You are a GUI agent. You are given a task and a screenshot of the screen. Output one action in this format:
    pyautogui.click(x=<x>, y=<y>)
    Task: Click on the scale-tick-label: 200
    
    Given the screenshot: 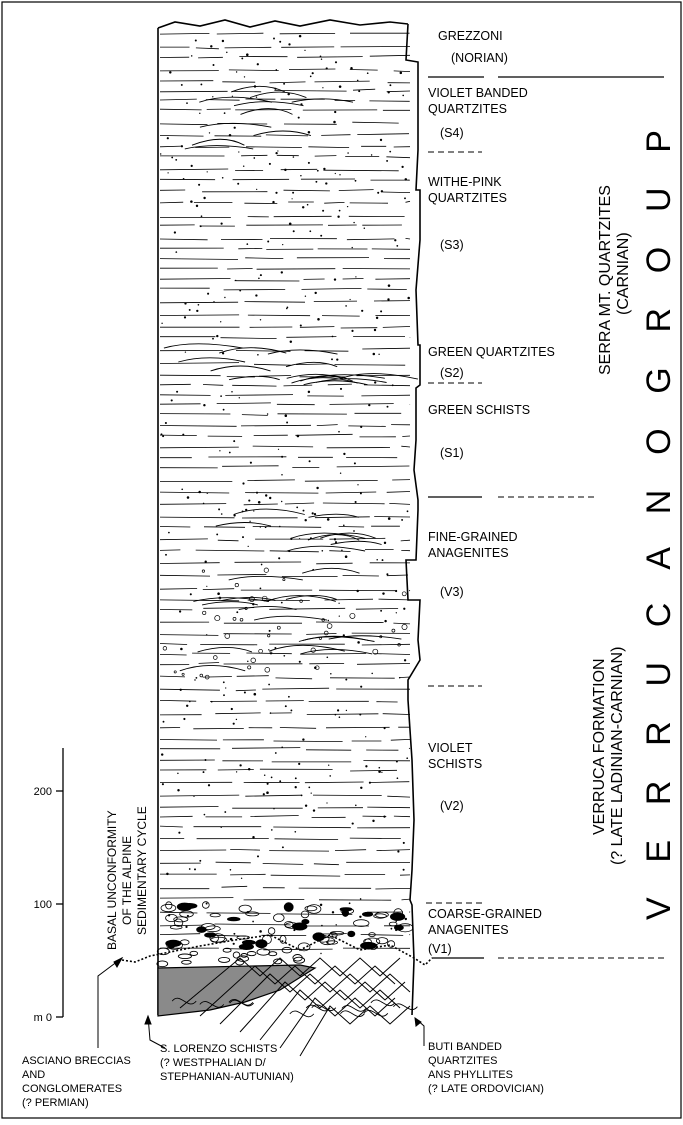 What is the action you would take?
    pyautogui.click(x=43, y=792)
    